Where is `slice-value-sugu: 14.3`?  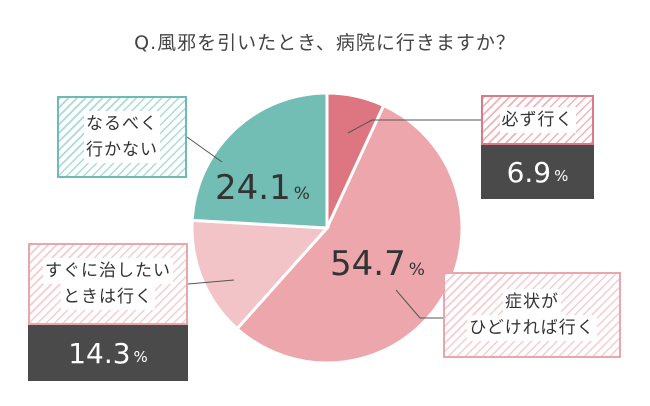
slice-value-sugu: 14.3 is located at coordinates (99, 353).